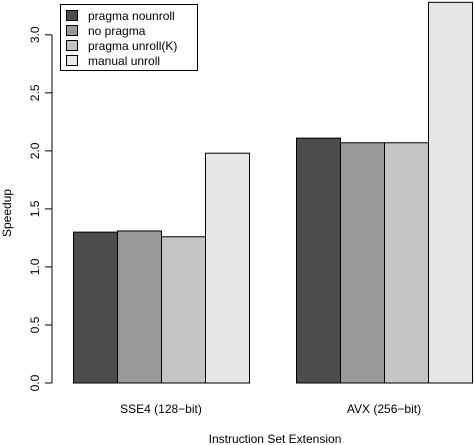  I want to click on x-tick-label: SSE4 (128−bit), so click(161, 409).